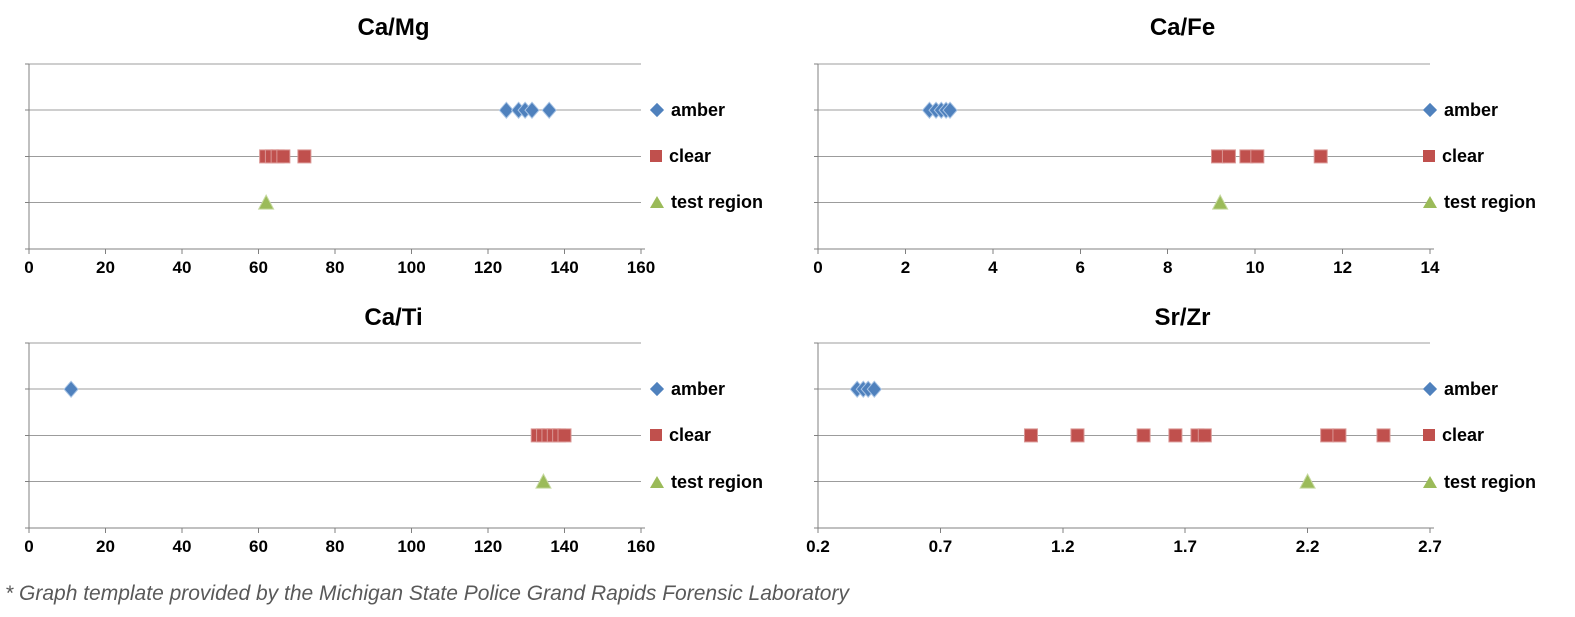 The image size is (1575, 617). Describe the element at coordinates (1167, 267) in the screenshot. I see `x-tick-label: 8` at that location.